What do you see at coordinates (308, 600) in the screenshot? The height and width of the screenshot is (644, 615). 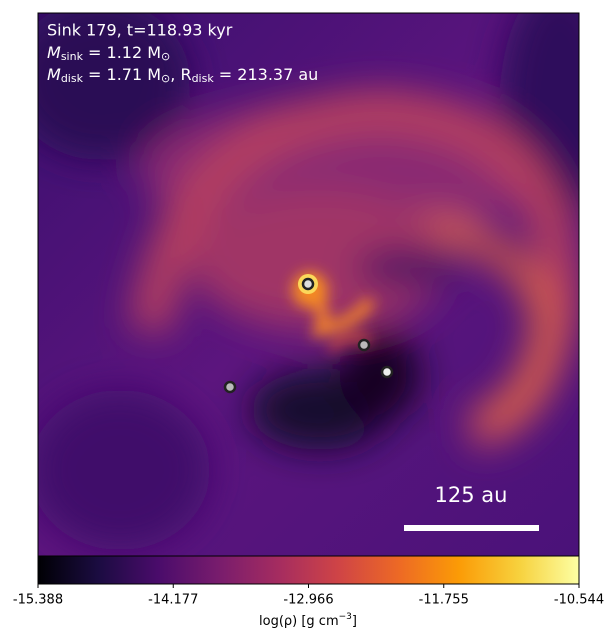 I see `colorbar-tick-label: -12.966` at bounding box center [308, 600].